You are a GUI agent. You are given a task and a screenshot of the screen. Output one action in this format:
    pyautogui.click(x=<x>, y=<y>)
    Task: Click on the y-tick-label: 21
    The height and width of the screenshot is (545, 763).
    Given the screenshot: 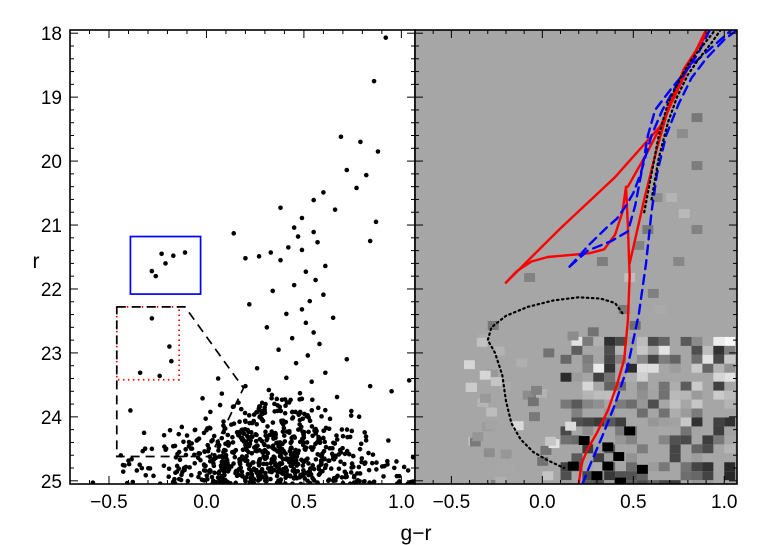 What is the action you would take?
    pyautogui.click(x=51, y=226)
    